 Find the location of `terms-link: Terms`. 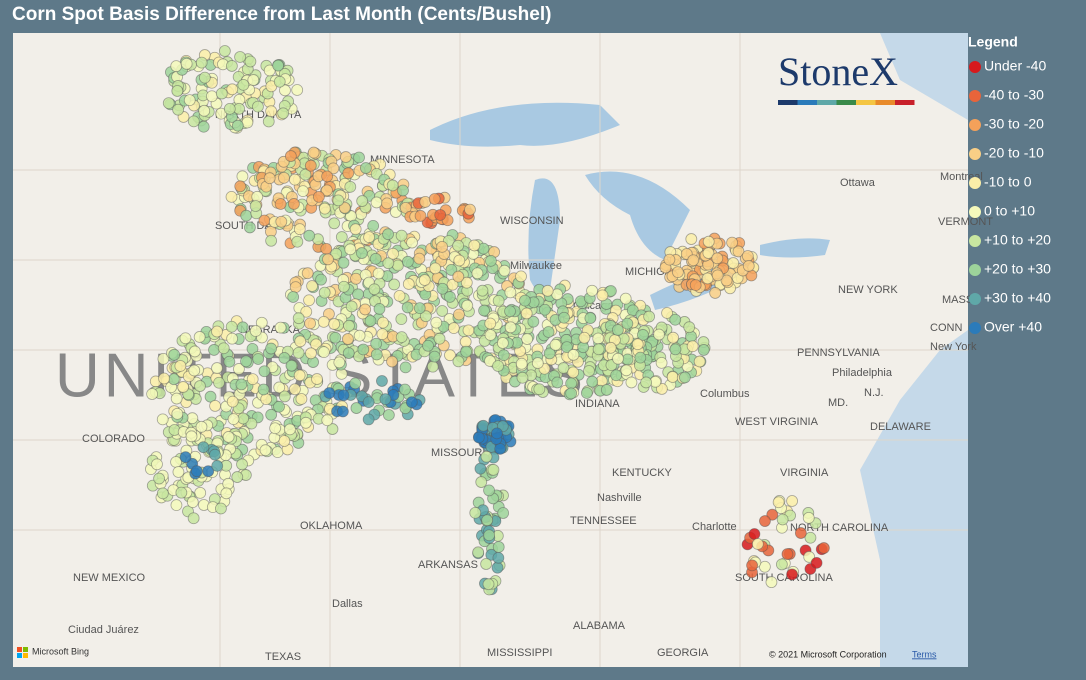

terms-link: Terms is located at coordinates (924, 654).